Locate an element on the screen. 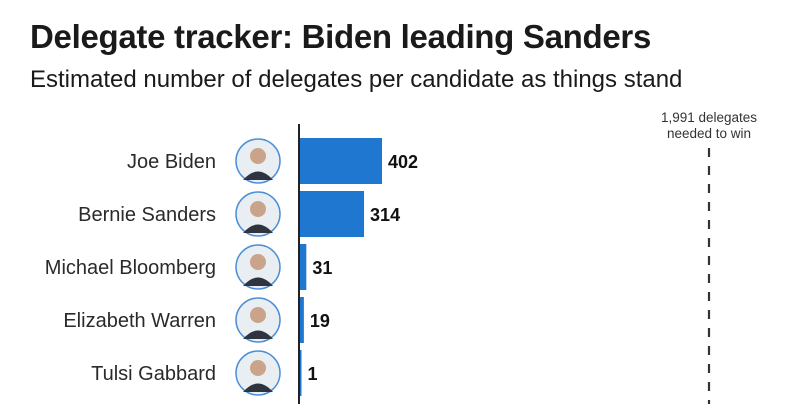 The height and width of the screenshot is (415, 801). candidate-label-michael-bloomberg: Michael Bloomberg is located at coordinates (130, 268).